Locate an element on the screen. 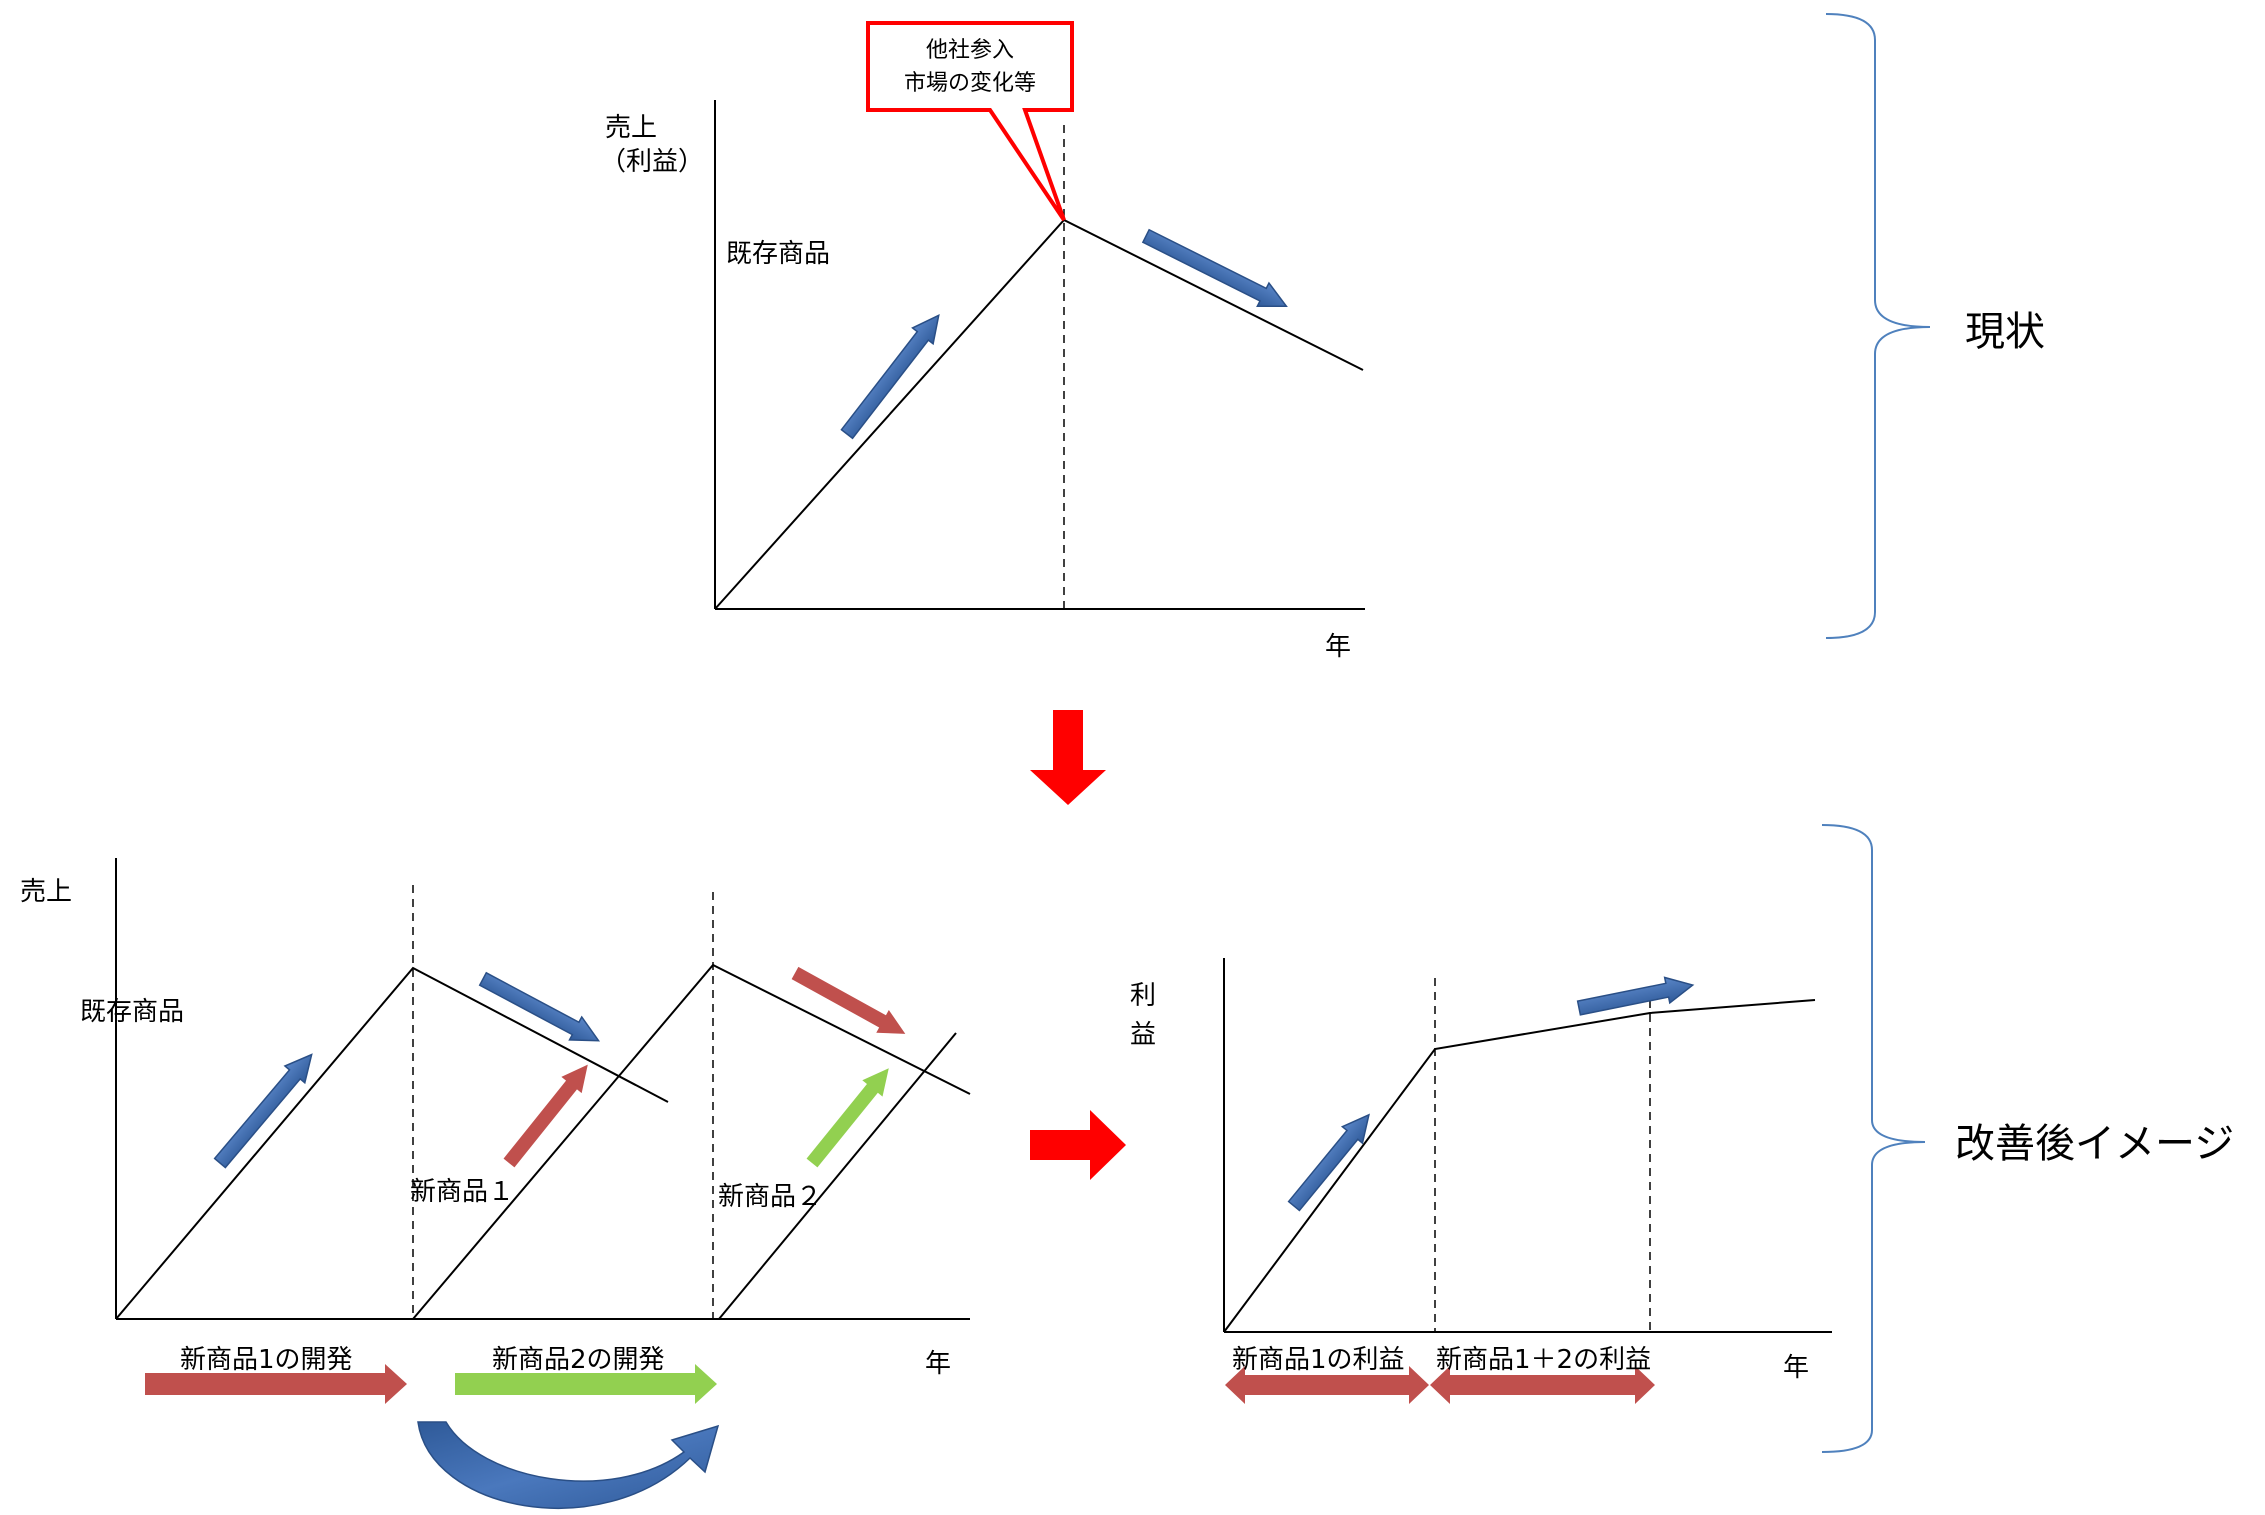 The image size is (2265, 1515). br-profit-line is located at coordinates (1519, 1166).